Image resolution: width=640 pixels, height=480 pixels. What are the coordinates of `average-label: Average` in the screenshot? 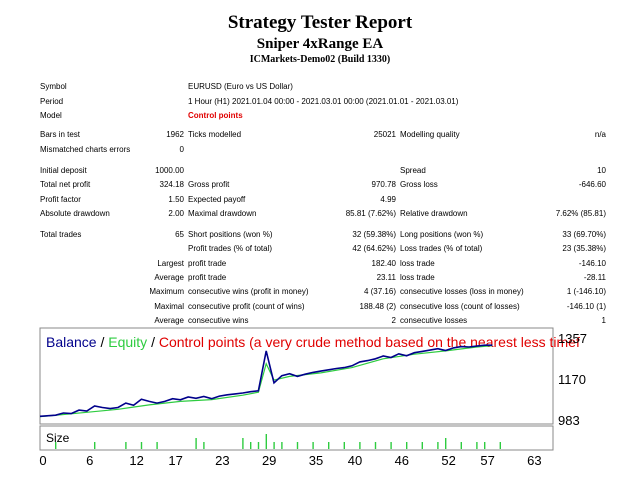 It's located at (169, 277).